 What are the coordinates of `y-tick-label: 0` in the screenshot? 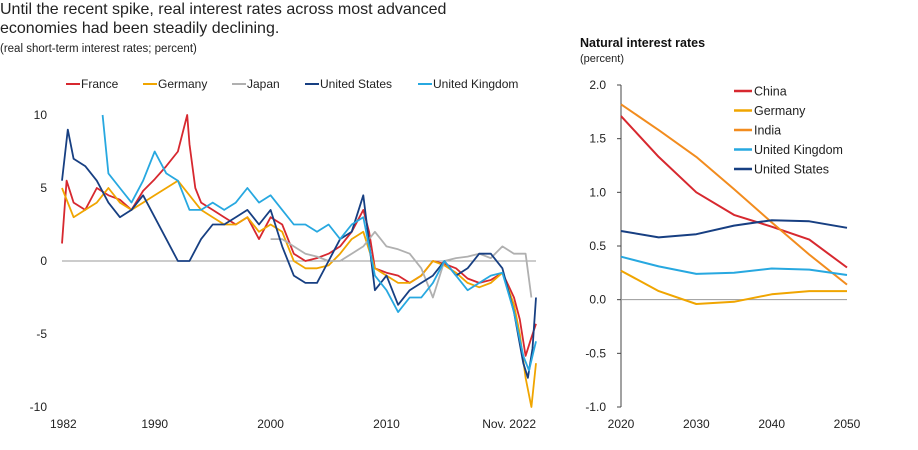 It's located at (43, 261).